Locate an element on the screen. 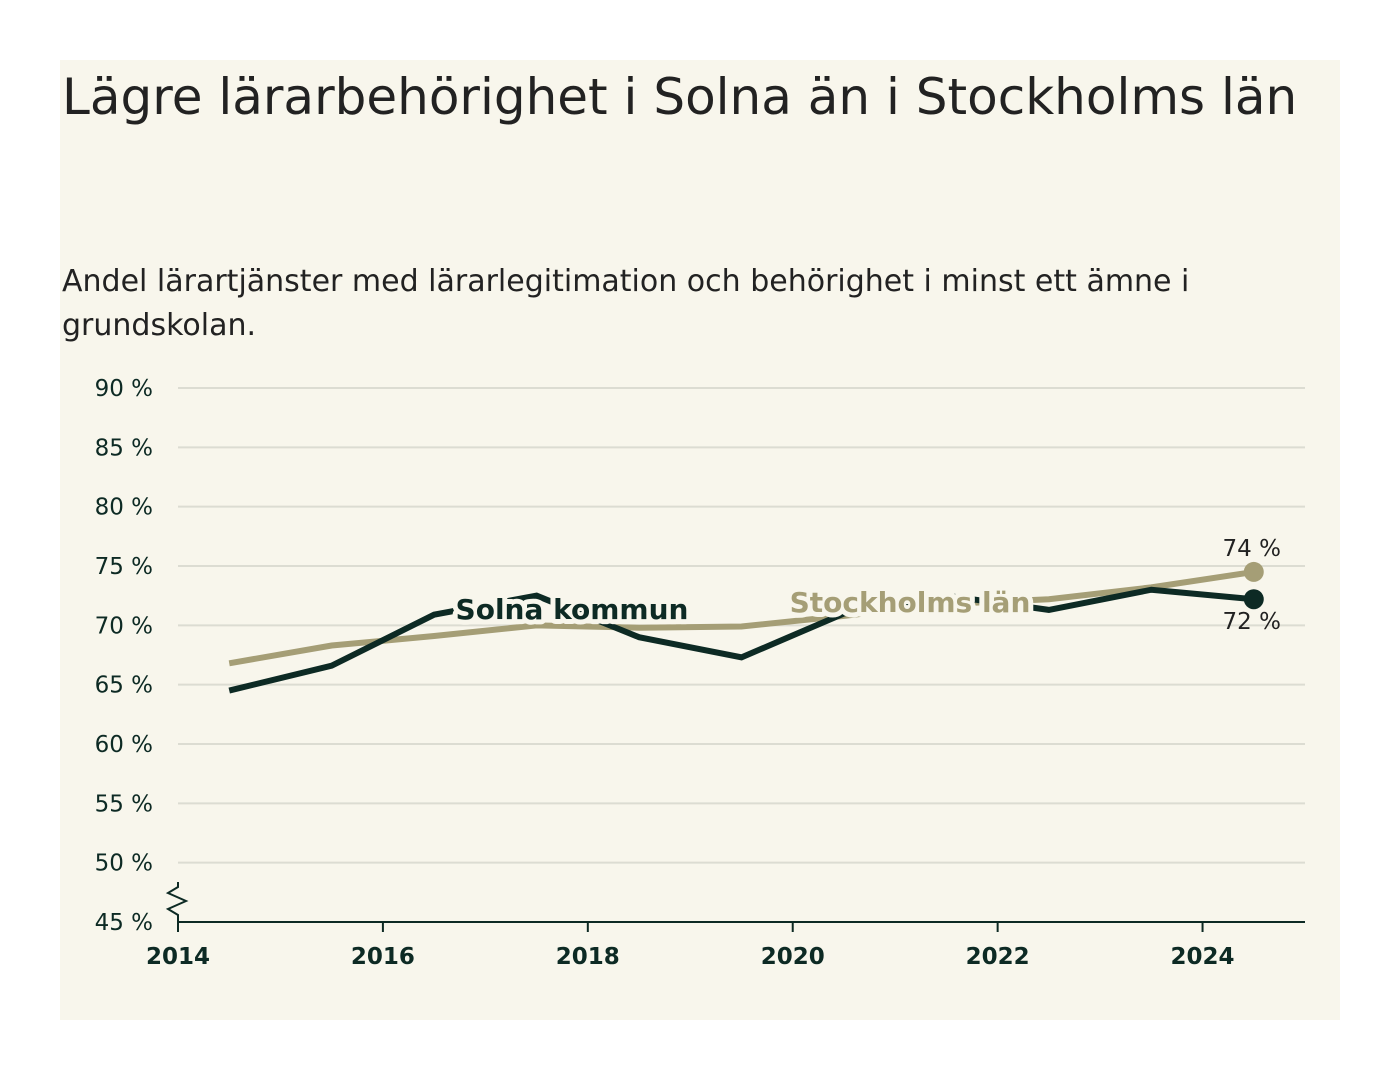 The height and width of the screenshot is (1080, 1400). axis-break-icon is located at coordinates (177, 902).